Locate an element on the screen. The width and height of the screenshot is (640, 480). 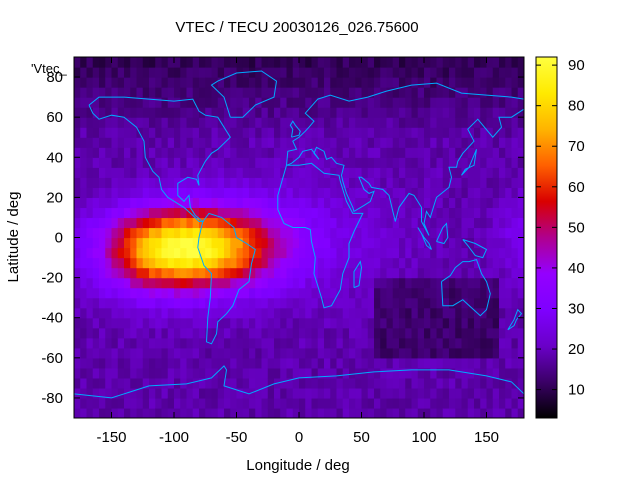
y-tick-label: 40 is located at coordinates (54, 157).